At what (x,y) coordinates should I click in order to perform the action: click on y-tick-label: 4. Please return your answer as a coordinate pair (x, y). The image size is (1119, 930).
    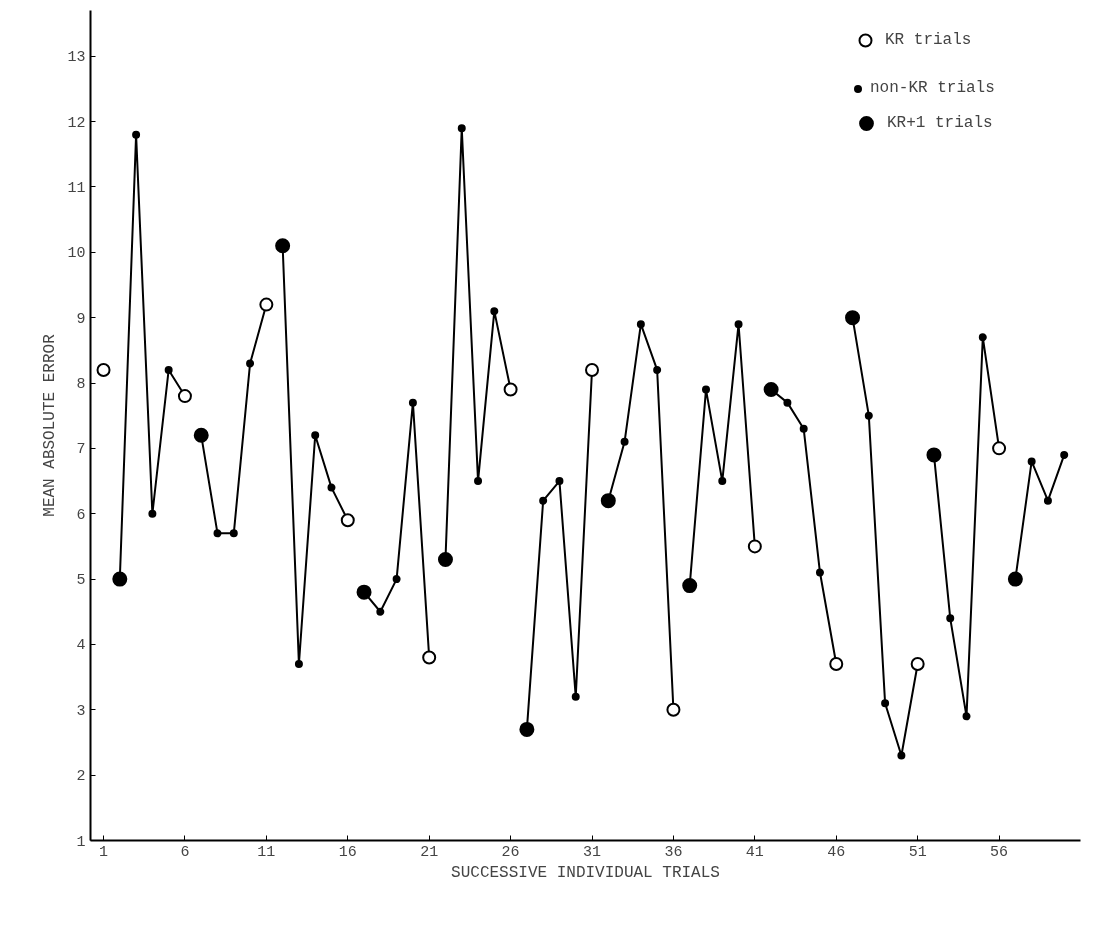
    Looking at the image, I should click on (81, 646).